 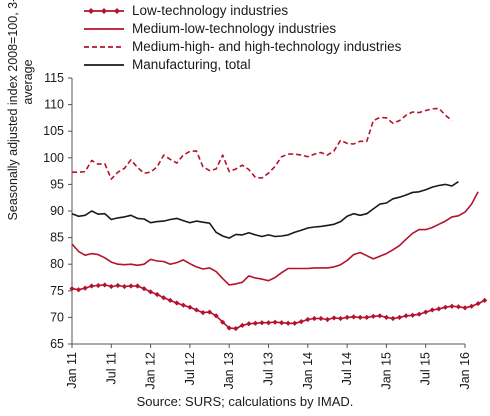 I want to click on legend-label-low-tech: Low-technology industries, so click(x=210, y=10).